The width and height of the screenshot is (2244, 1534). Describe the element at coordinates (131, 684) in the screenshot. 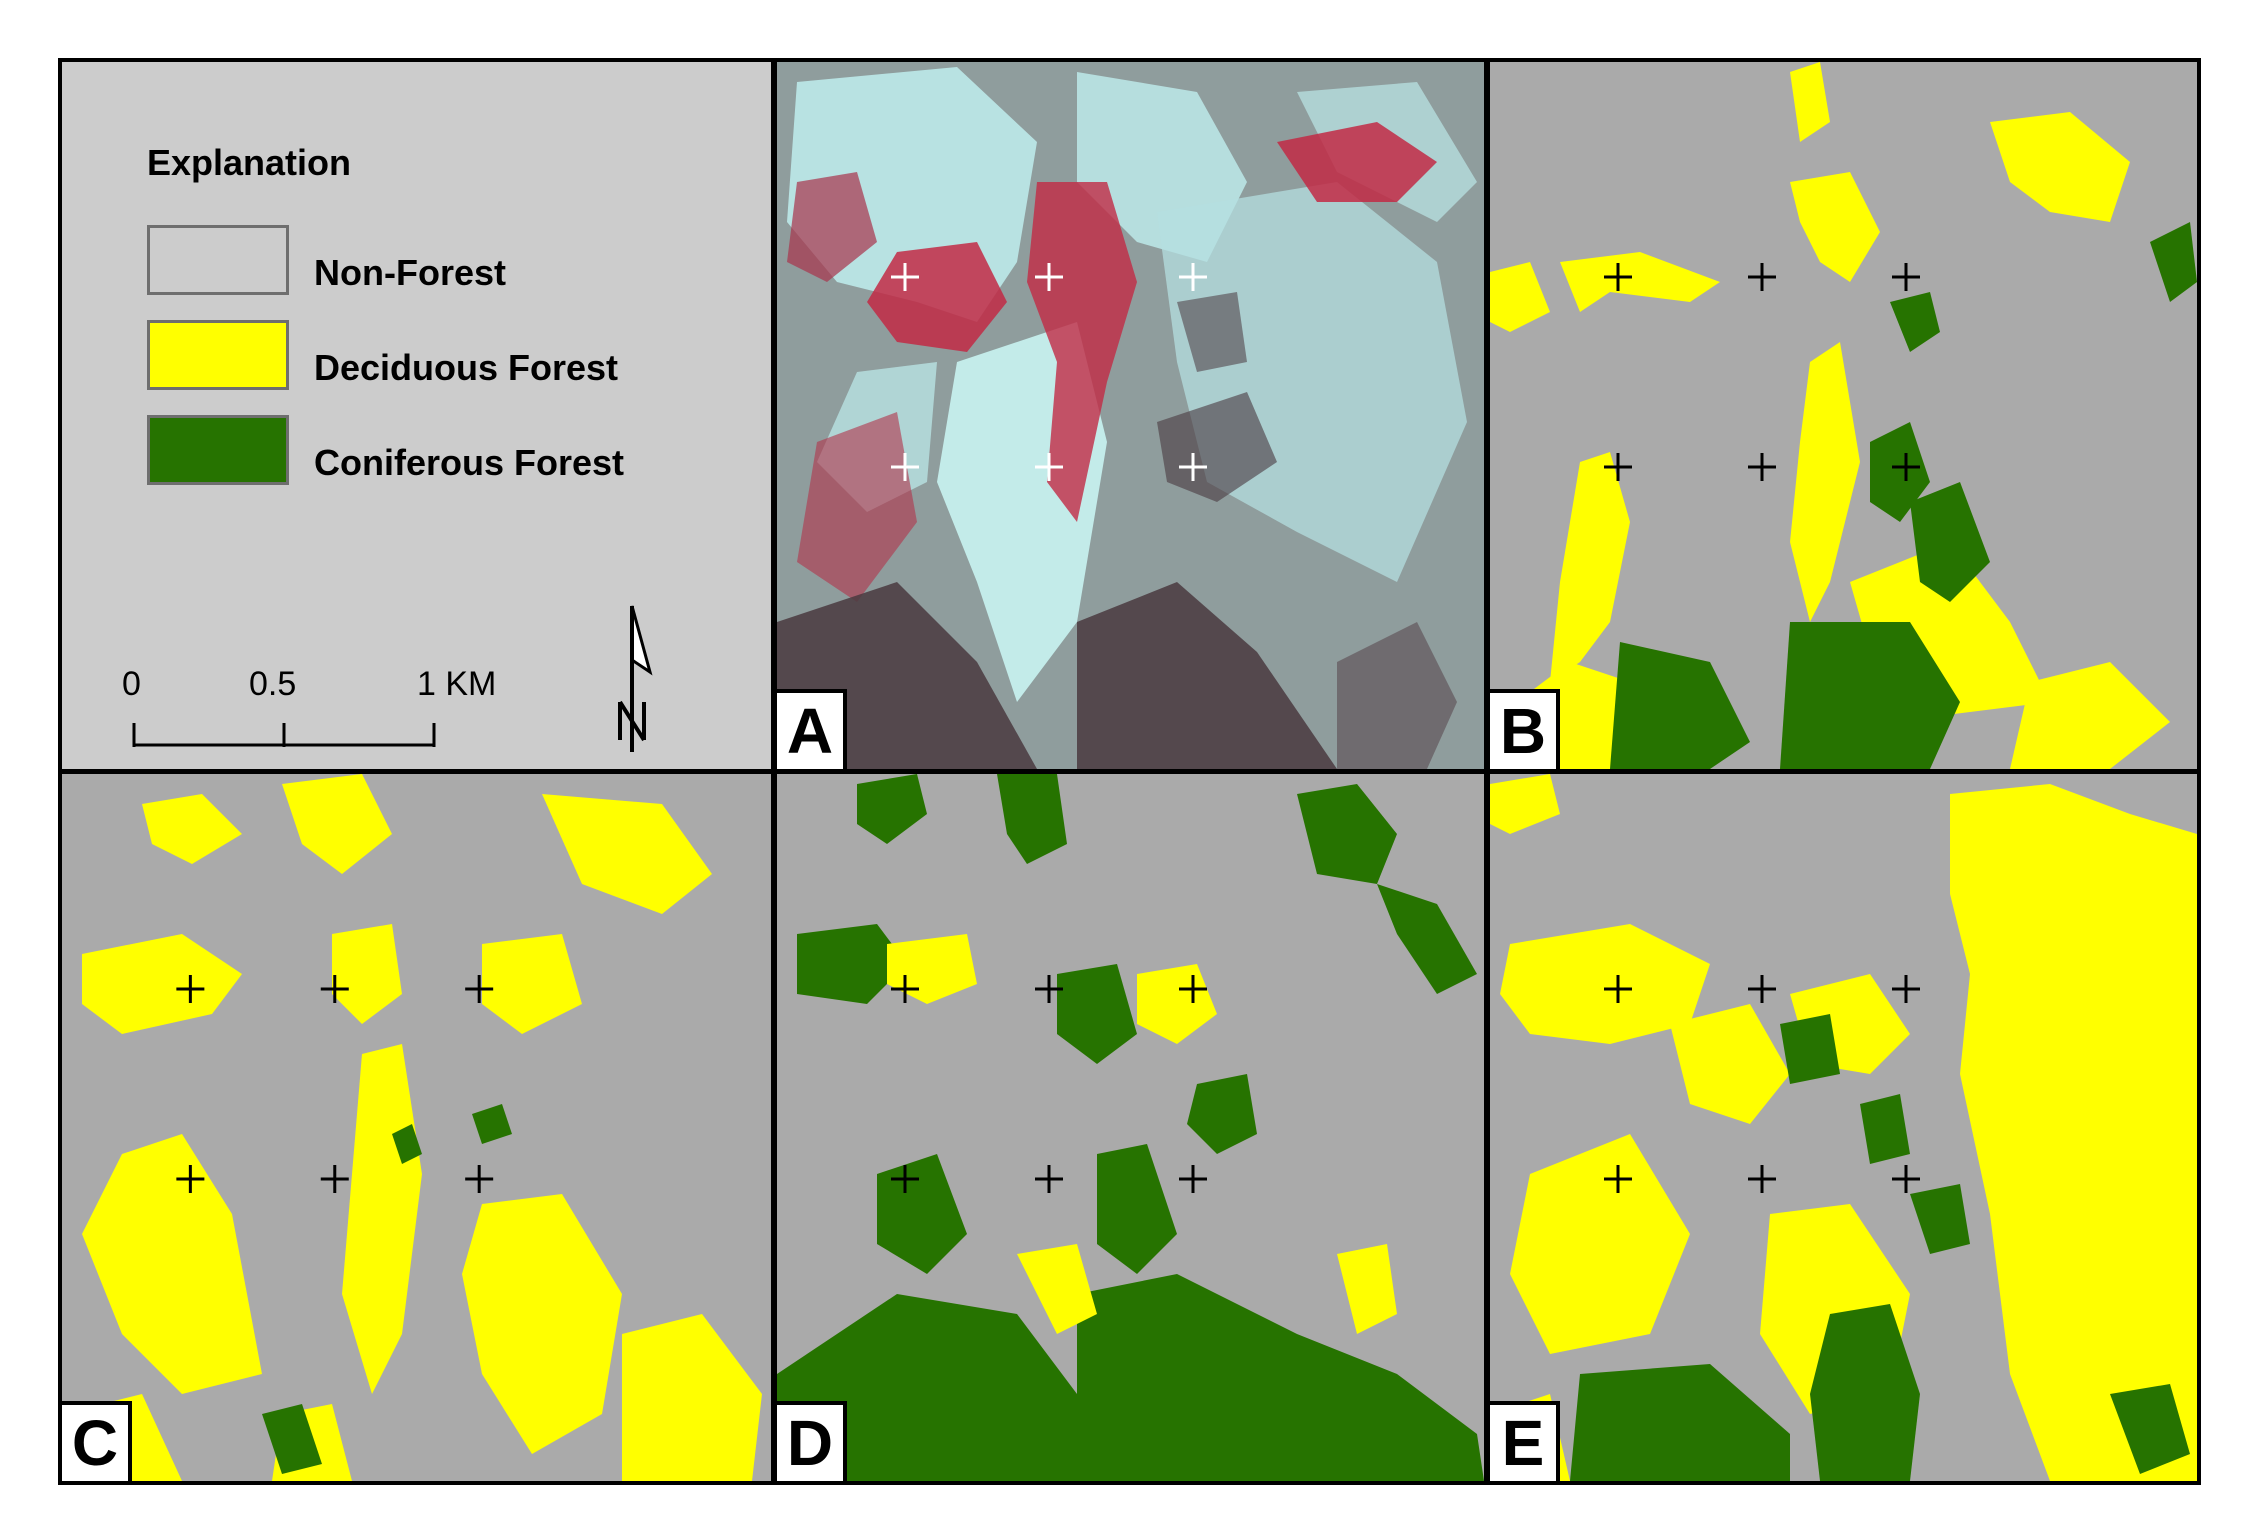

I see `scale-label-0: 0` at that location.